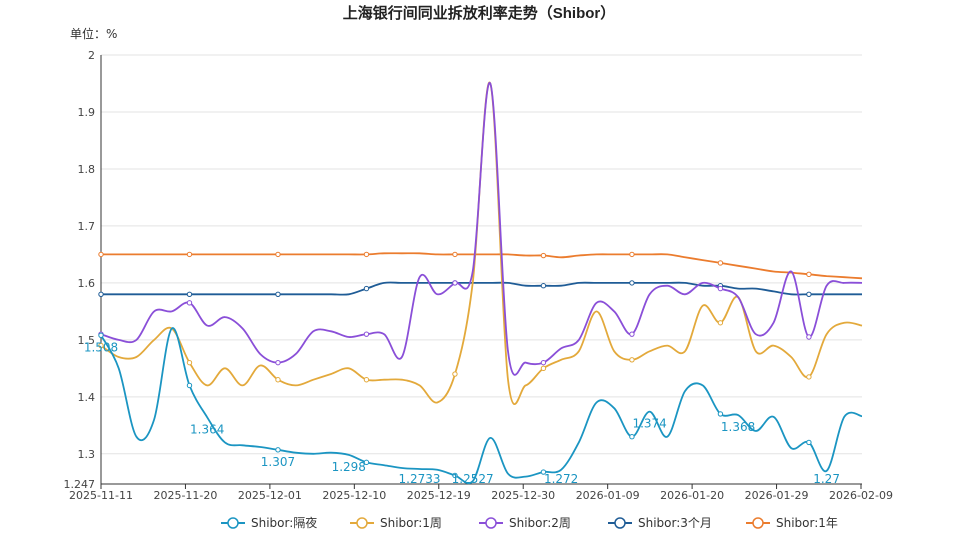 The image size is (959, 539). I want to click on unit-label: 单位：%, so click(93, 33).